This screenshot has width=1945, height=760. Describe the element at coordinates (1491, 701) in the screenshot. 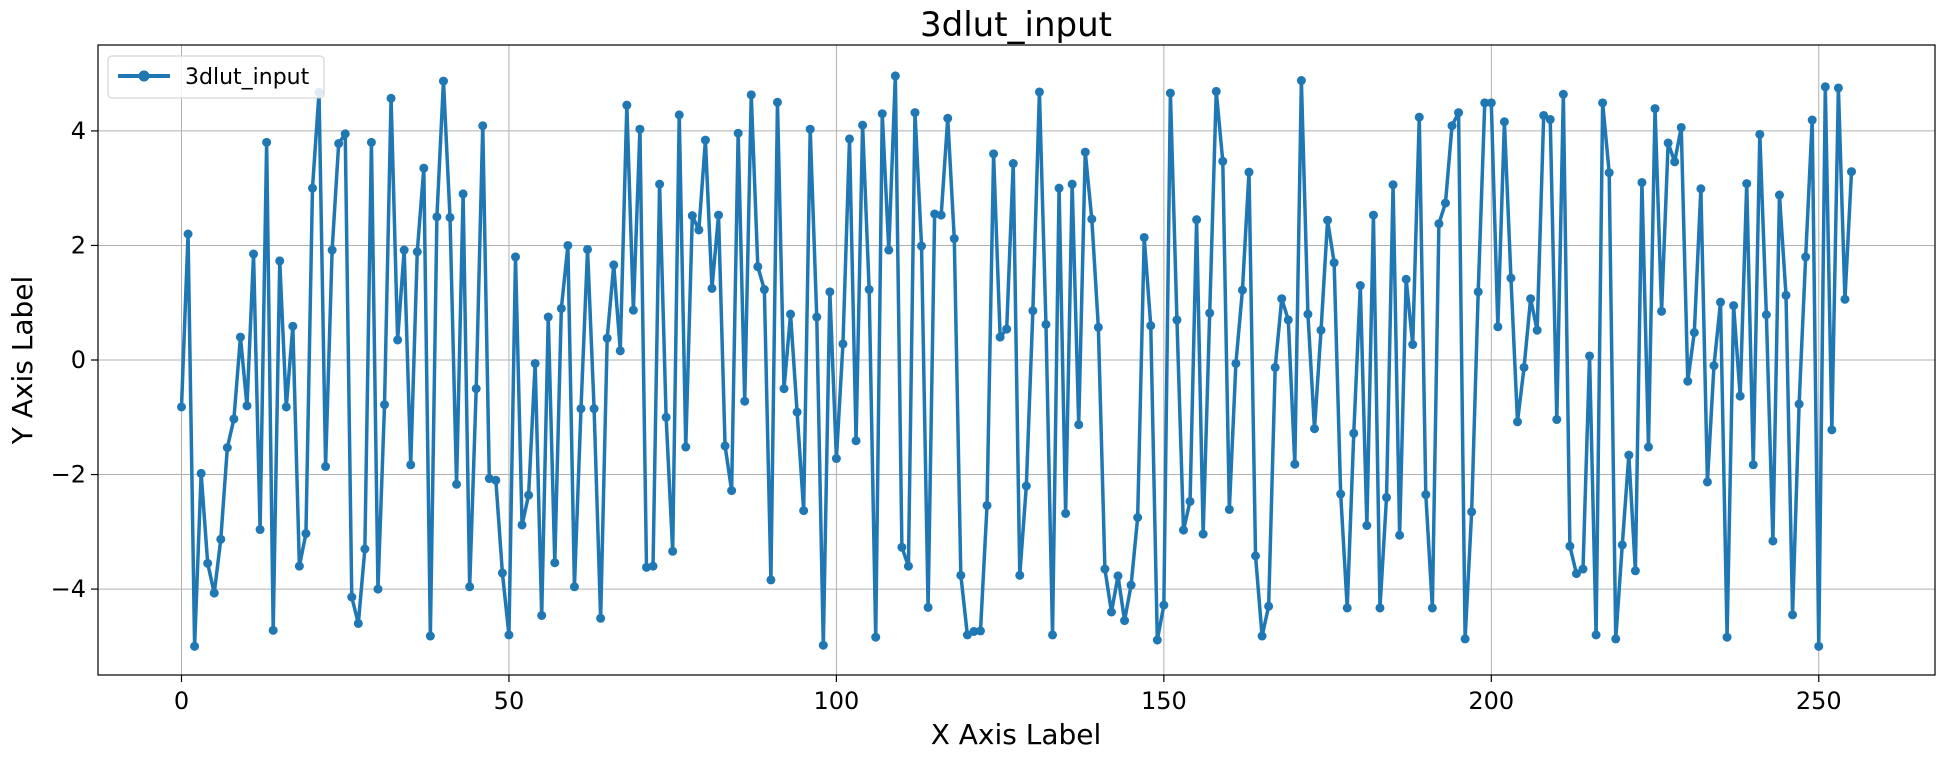

I see `x-tick-label: 200` at that location.